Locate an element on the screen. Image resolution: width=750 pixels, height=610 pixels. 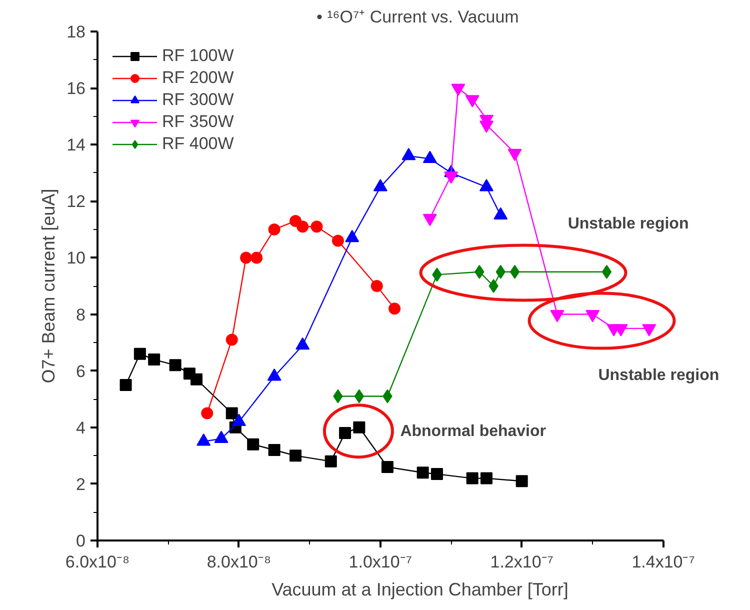
x-tick-label: 6.0x10⁻⁸ is located at coordinates (97, 562).